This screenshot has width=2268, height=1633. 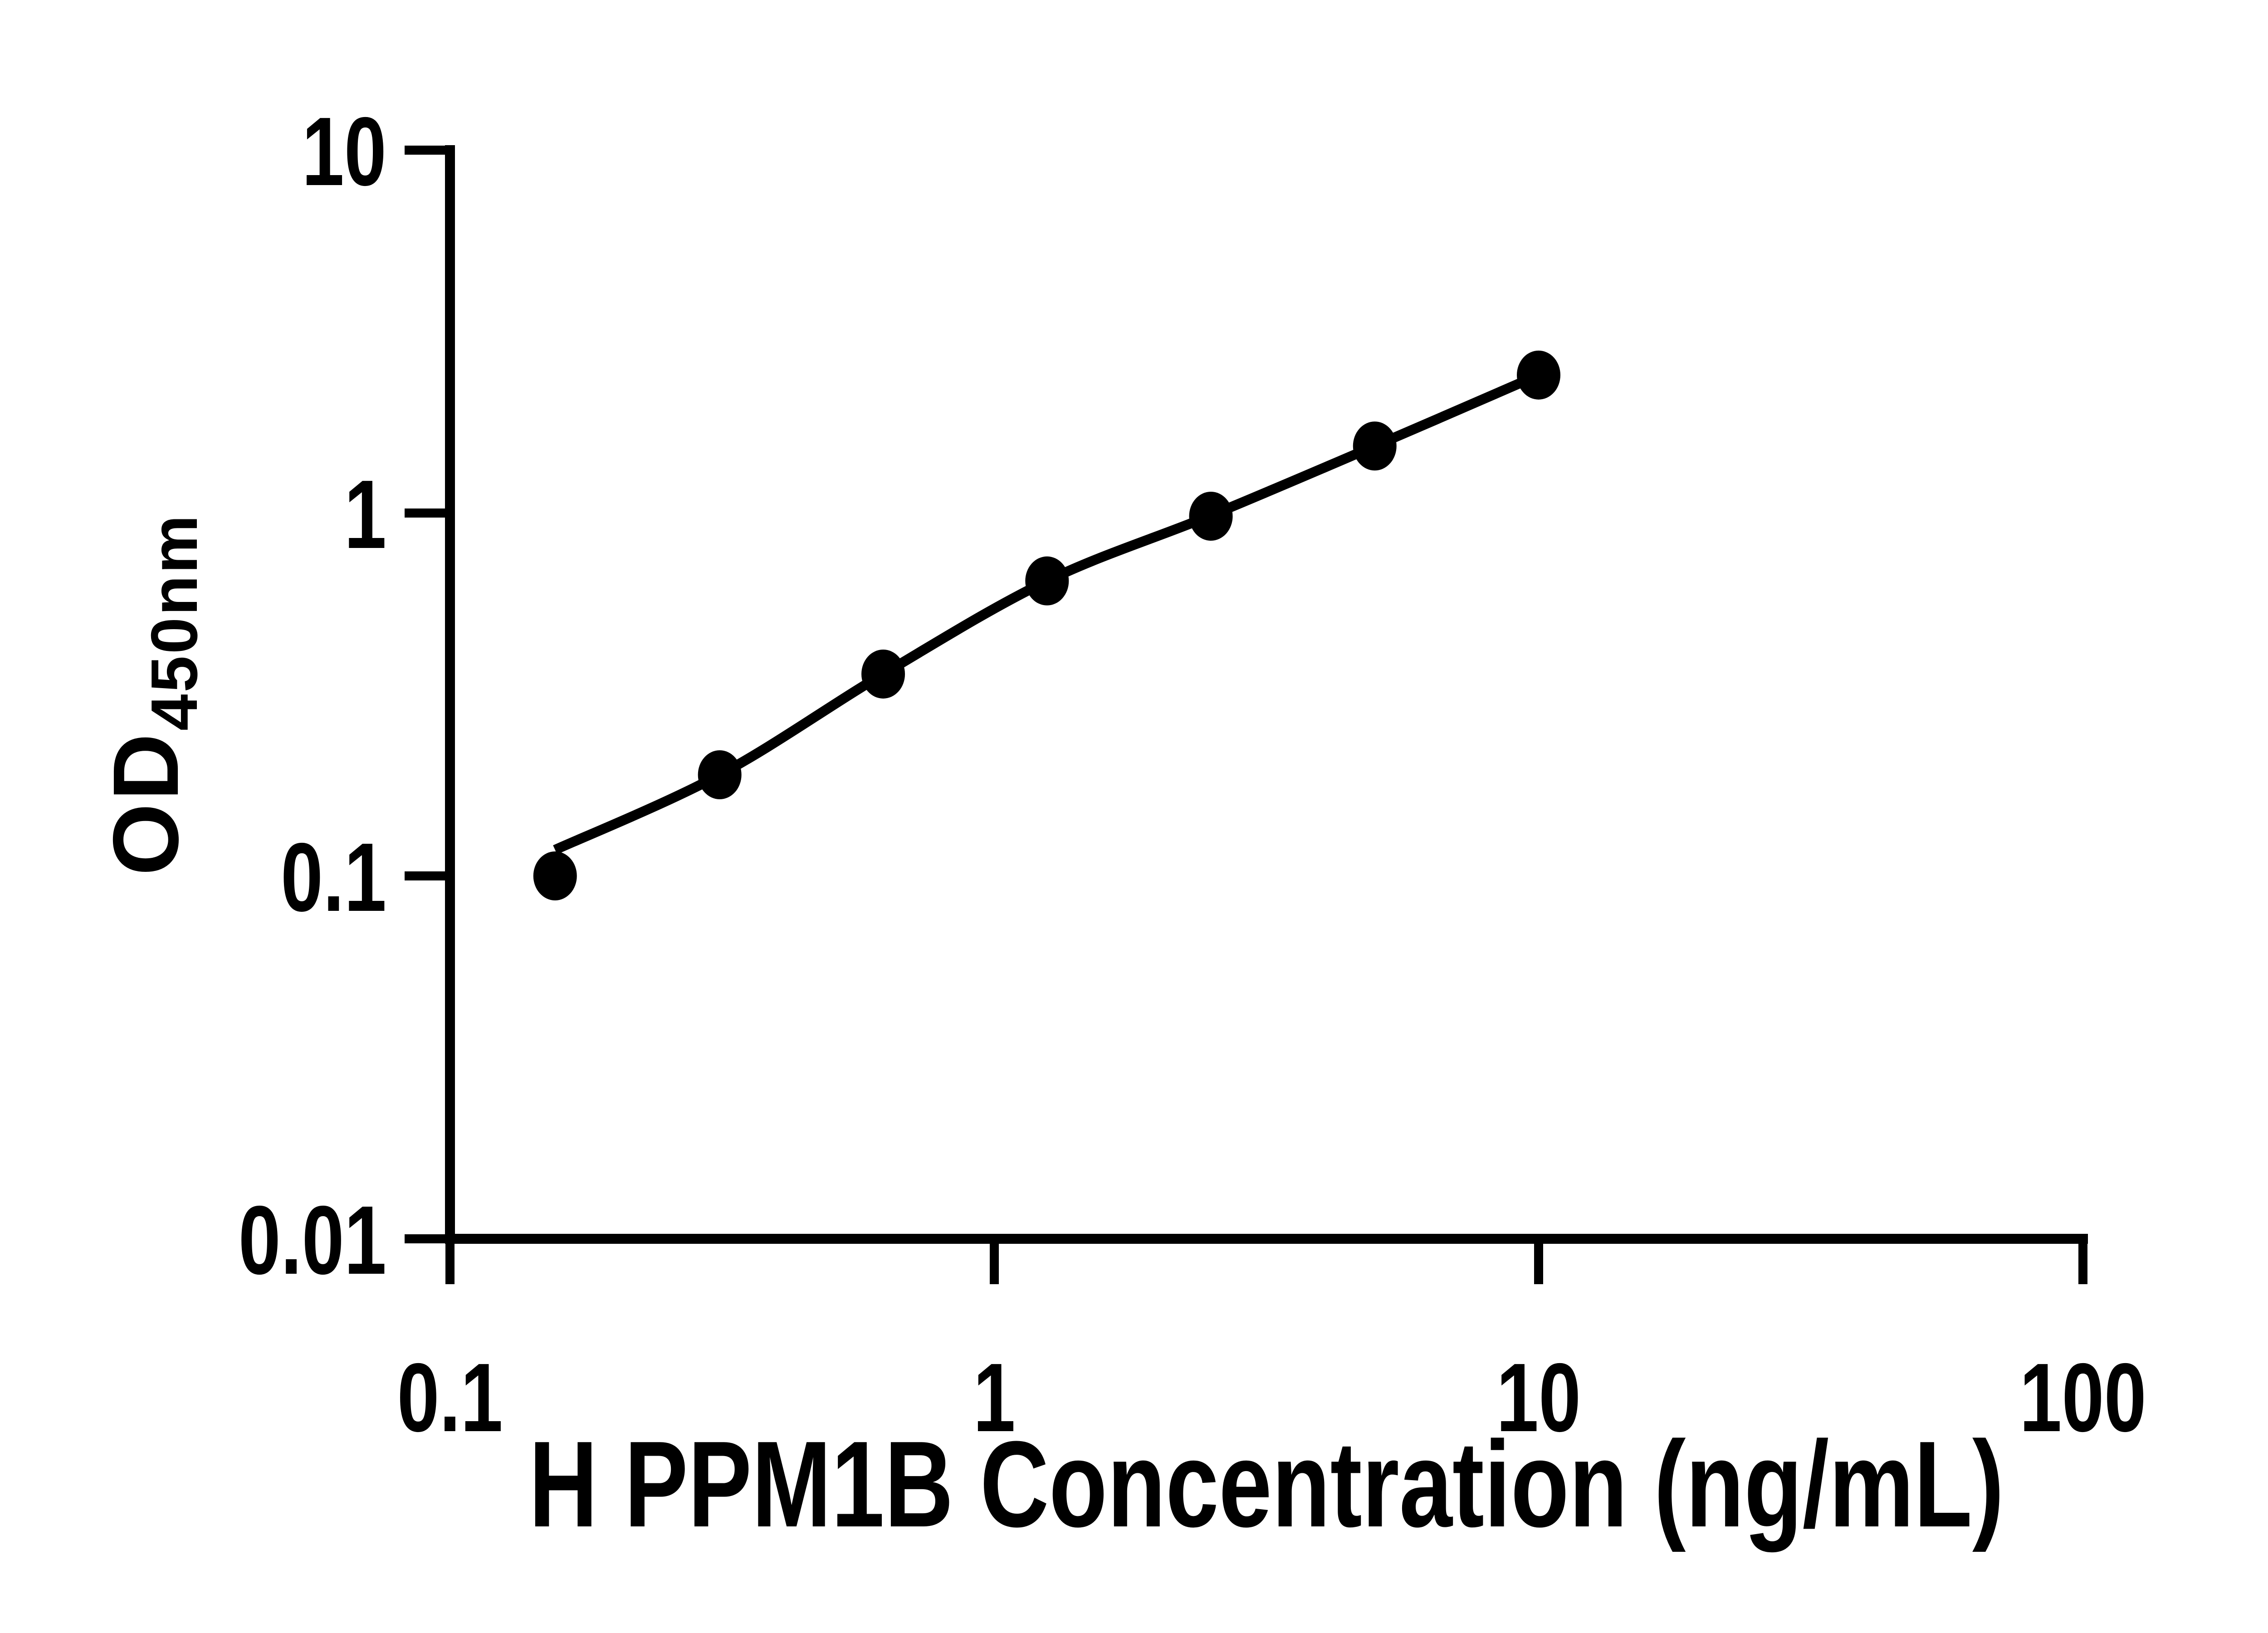 I want to click on y-axis-title-main: OD, so click(x=146, y=803).